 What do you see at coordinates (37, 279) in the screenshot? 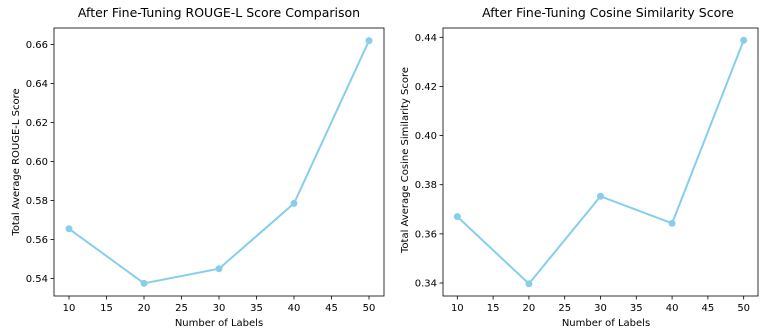
I see `y-tick-label: 0.54` at bounding box center [37, 279].